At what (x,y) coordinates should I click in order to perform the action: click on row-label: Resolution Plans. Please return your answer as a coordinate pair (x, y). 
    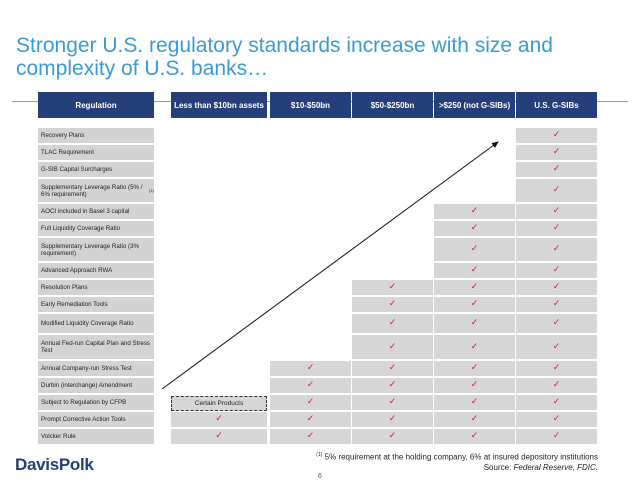
    Looking at the image, I should click on (96, 287).